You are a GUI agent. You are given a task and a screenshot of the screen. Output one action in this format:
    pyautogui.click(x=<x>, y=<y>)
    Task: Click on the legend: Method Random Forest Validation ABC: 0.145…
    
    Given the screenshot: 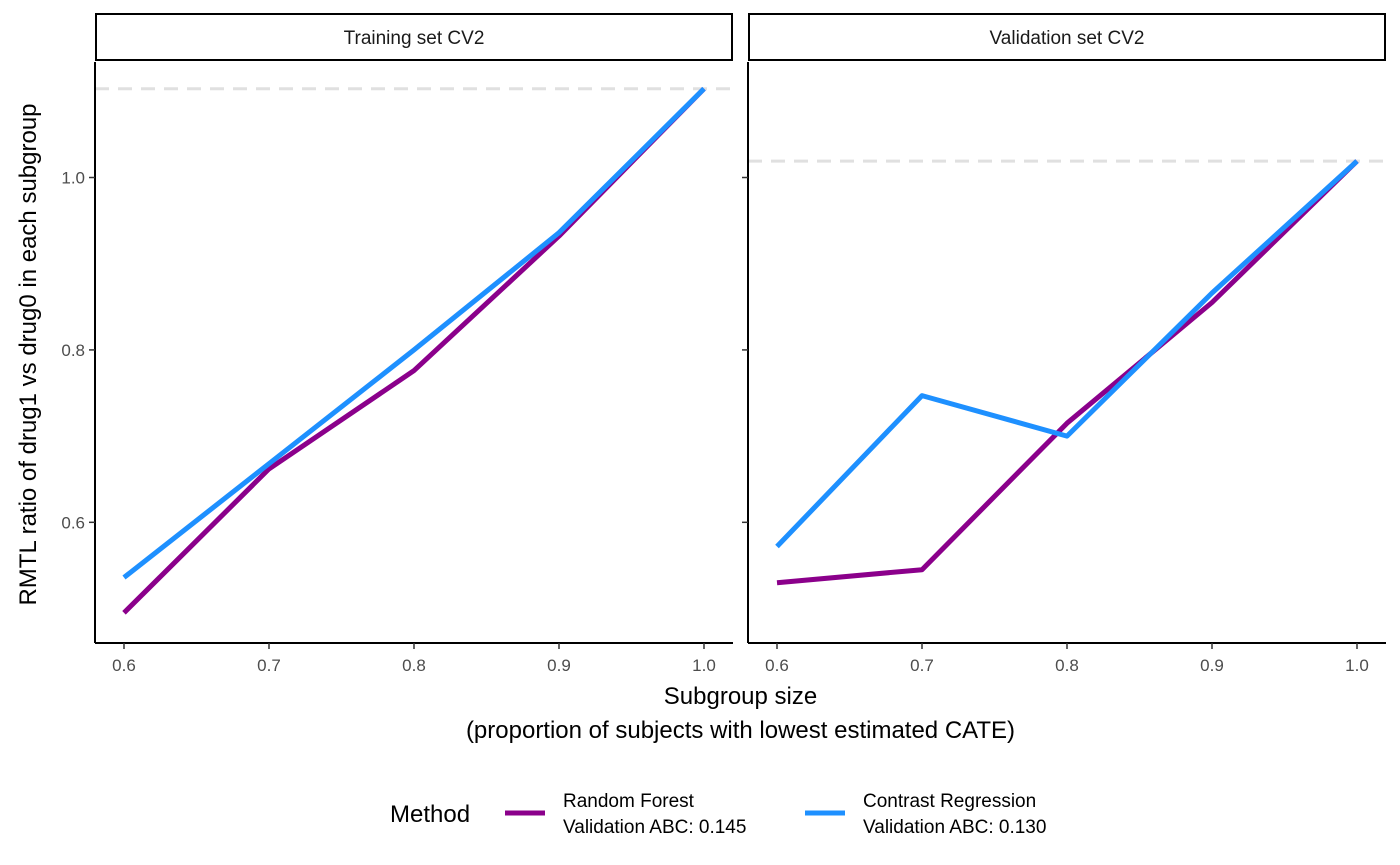 What is the action you would take?
    pyautogui.click(x=718, y=814)
    